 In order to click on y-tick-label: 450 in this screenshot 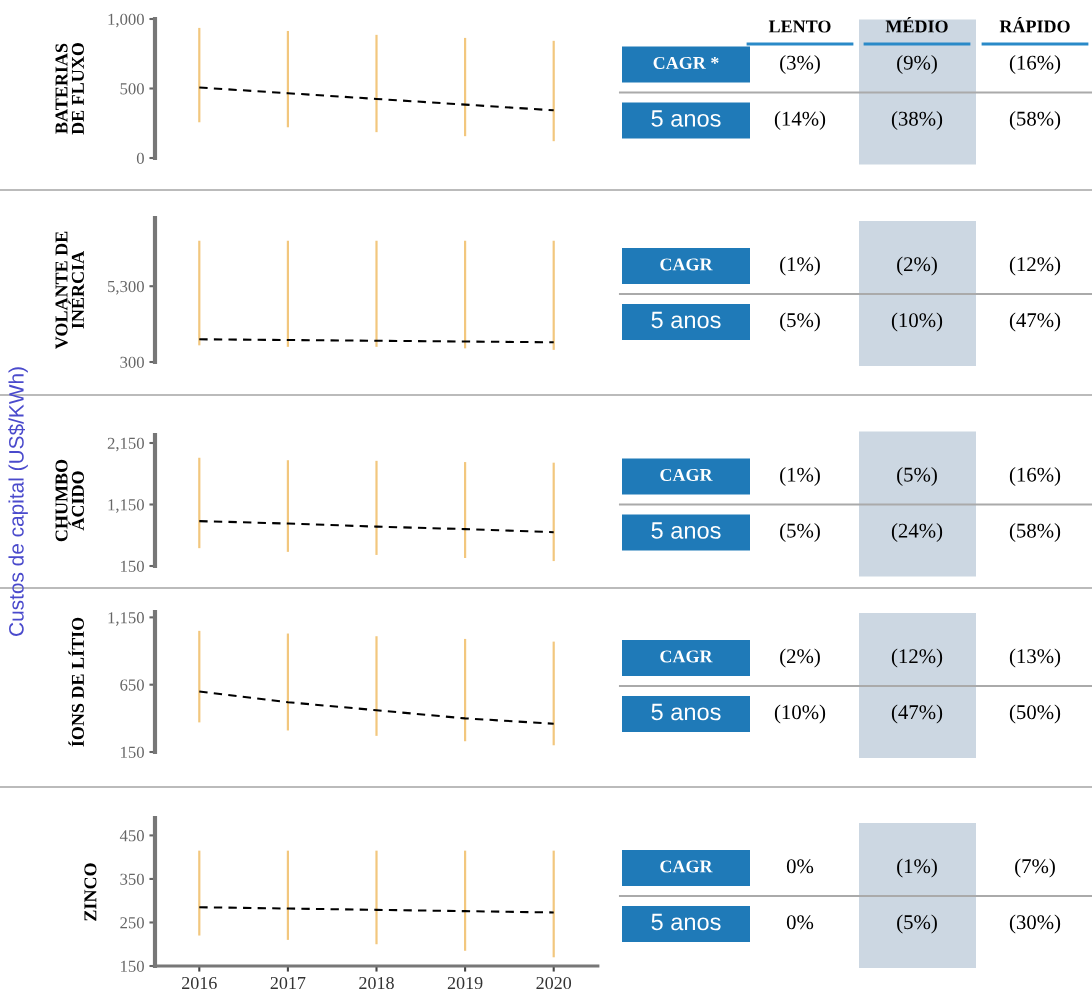, I will do `click(131, 836)`.